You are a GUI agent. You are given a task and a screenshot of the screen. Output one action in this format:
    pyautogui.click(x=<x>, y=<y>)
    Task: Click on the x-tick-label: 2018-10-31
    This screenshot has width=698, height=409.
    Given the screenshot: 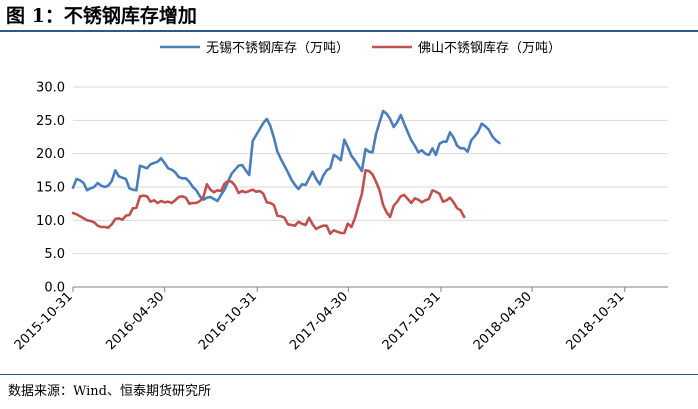 What is the action you would take?
    pyautogui.click(x=596, y=321)
    